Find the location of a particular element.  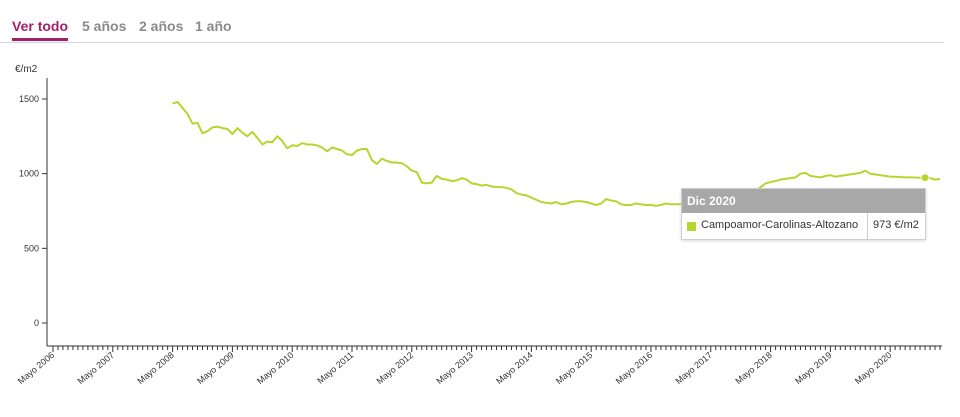

y-axis-label: €/m2 is located at coordinates (26, 69).